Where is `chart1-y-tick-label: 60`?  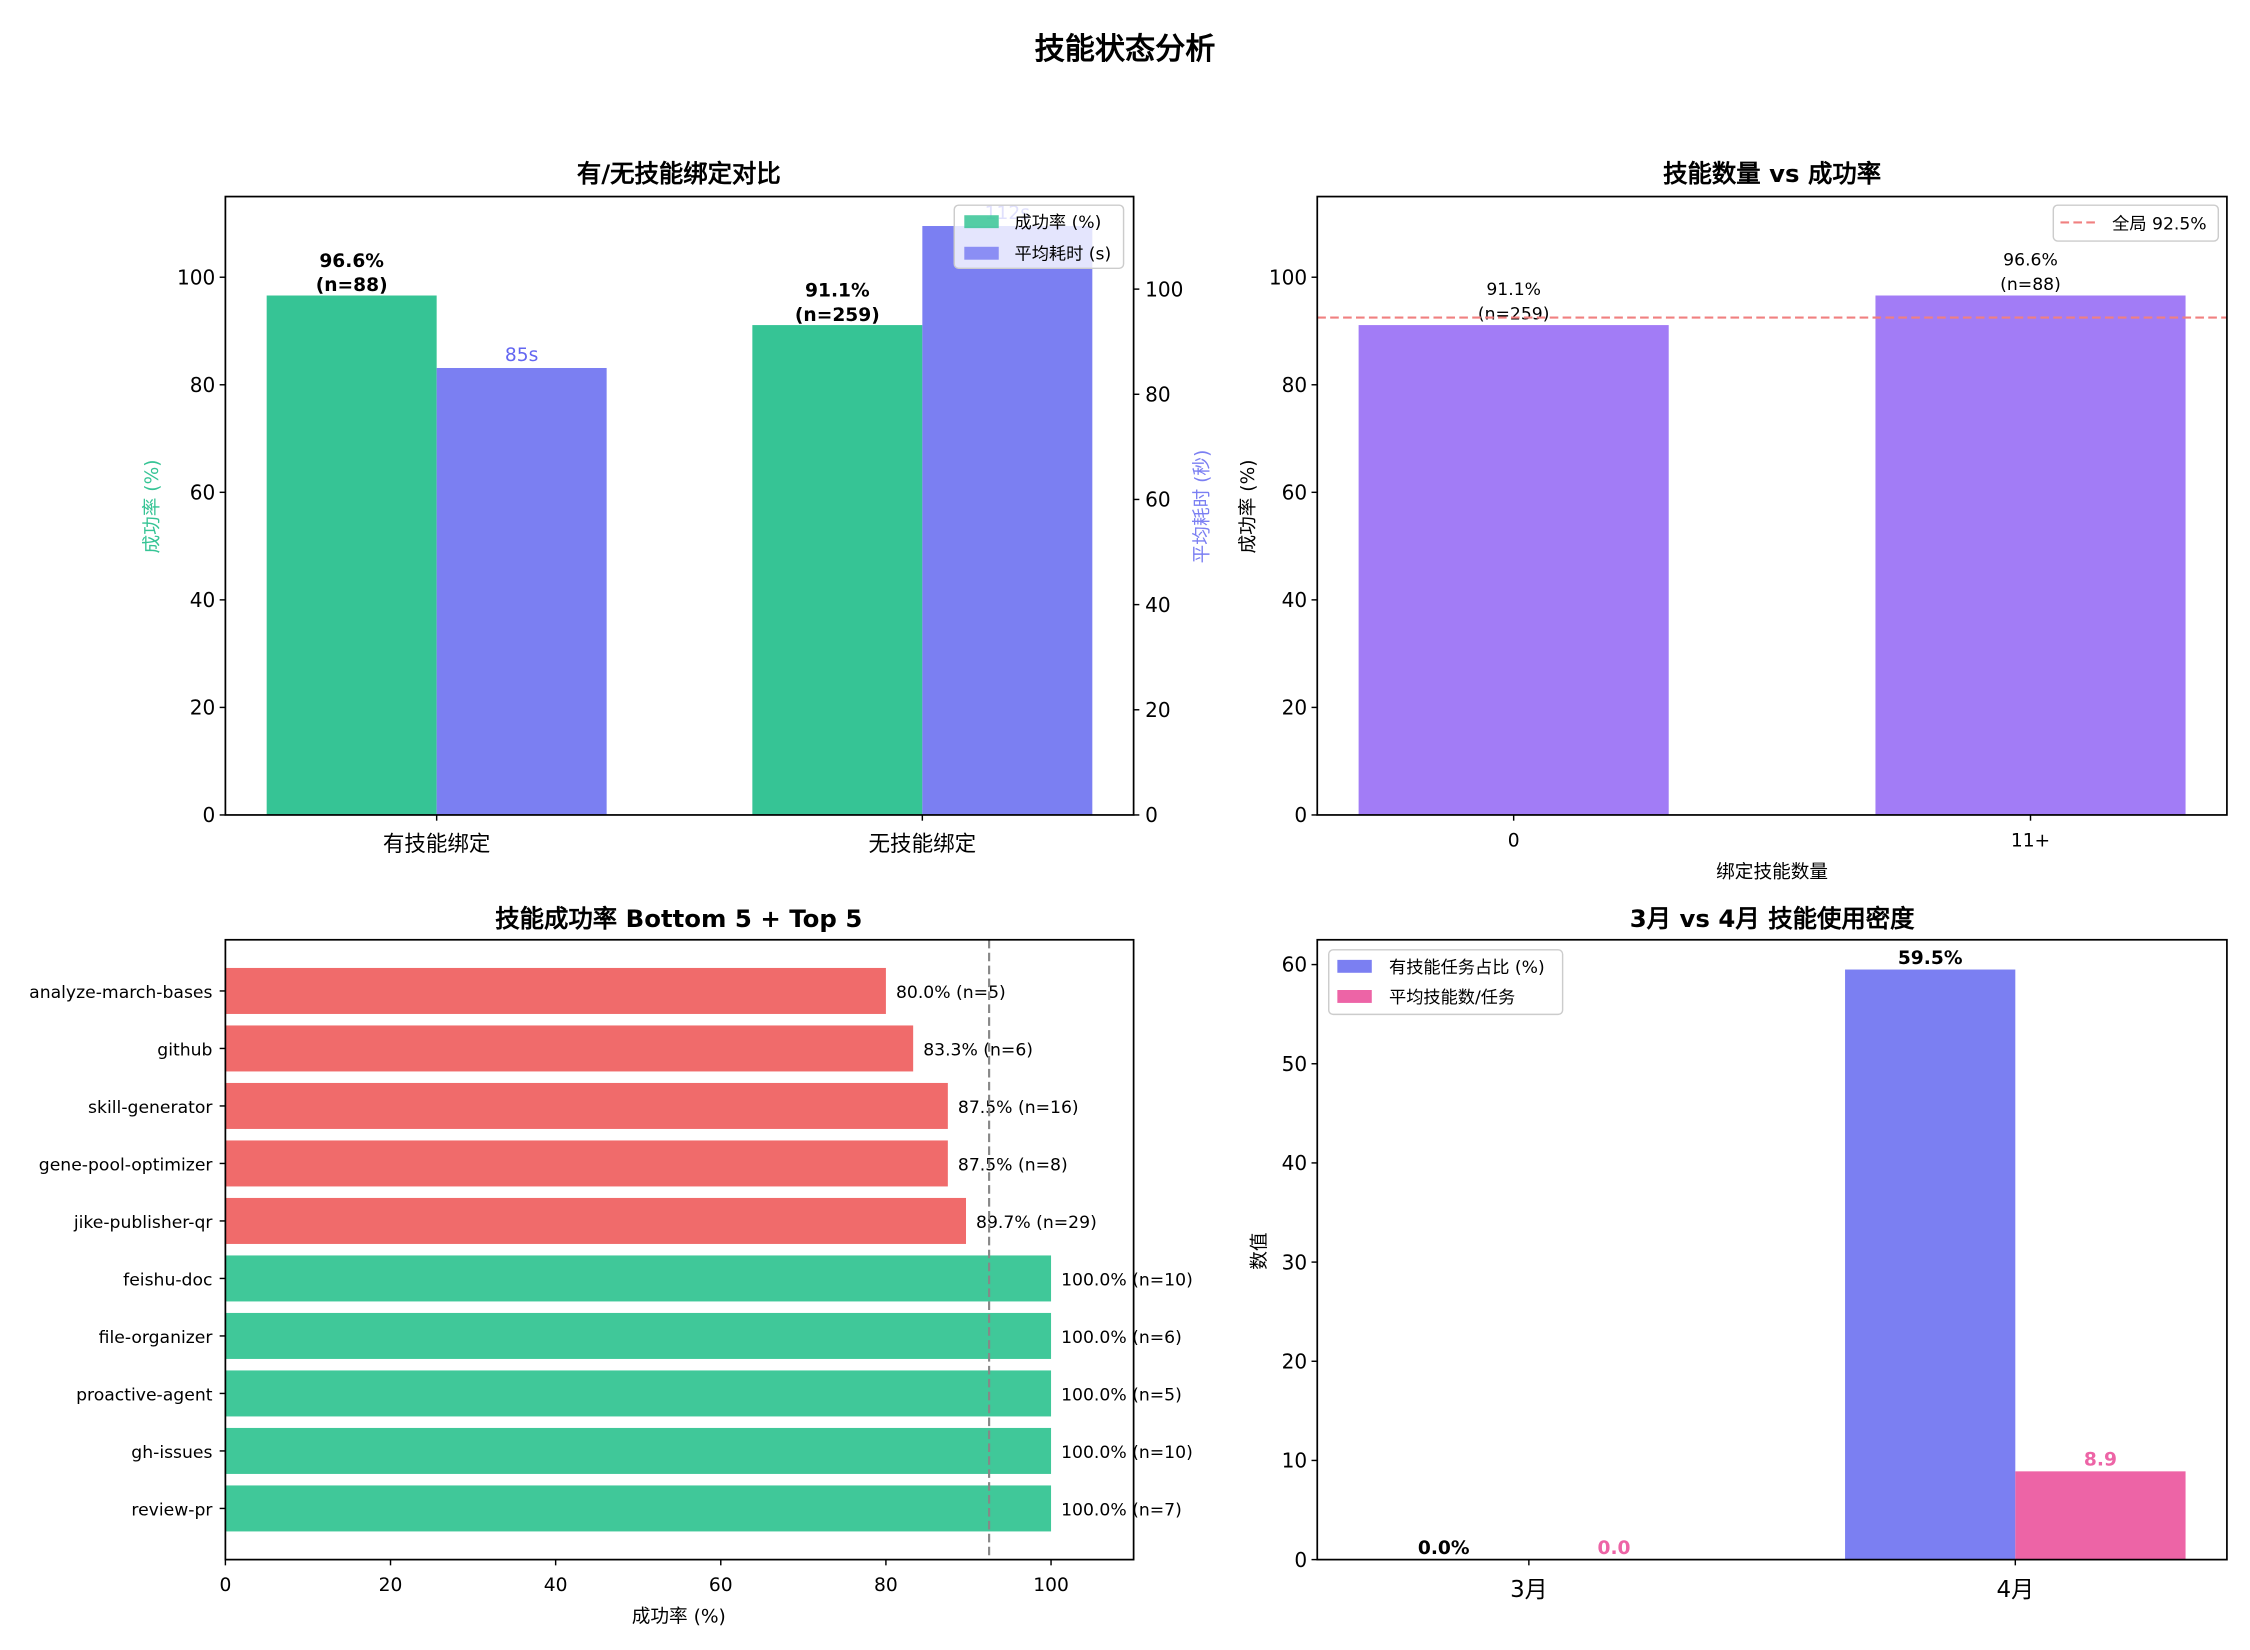
chart1-y-tick-label: 60 is located at coordinates (203, 492).